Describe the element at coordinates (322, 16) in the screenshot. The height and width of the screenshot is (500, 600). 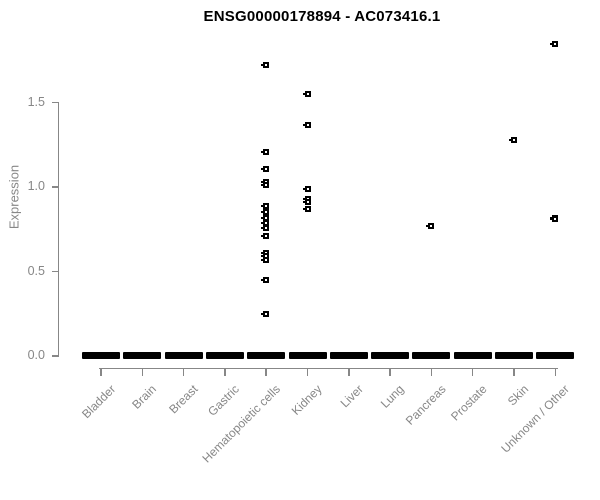
I see `chart-title: ENSG00000178894 - AC073416.1` at that location.